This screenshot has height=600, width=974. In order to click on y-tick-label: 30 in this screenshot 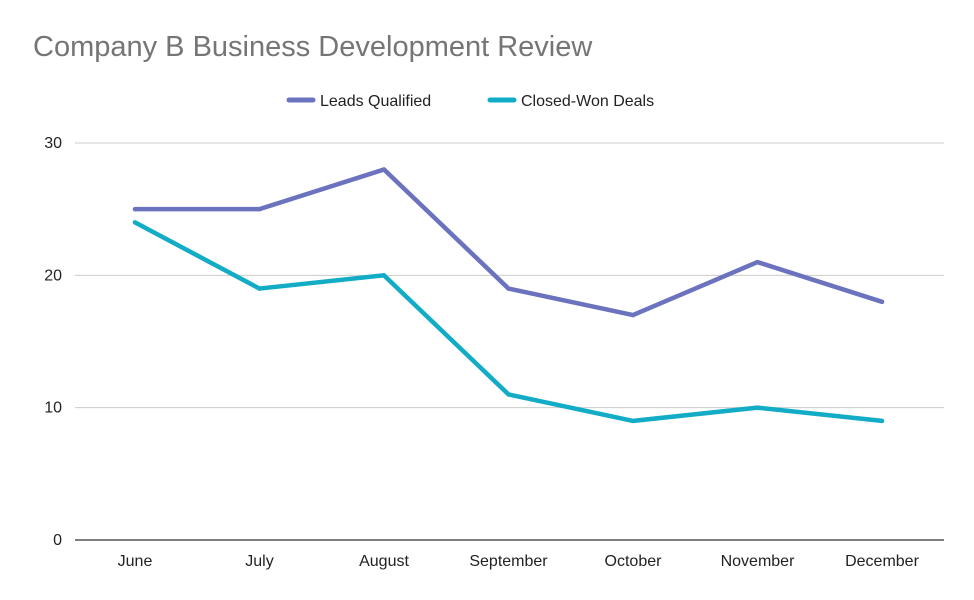, I will do `click(53, 143)`.